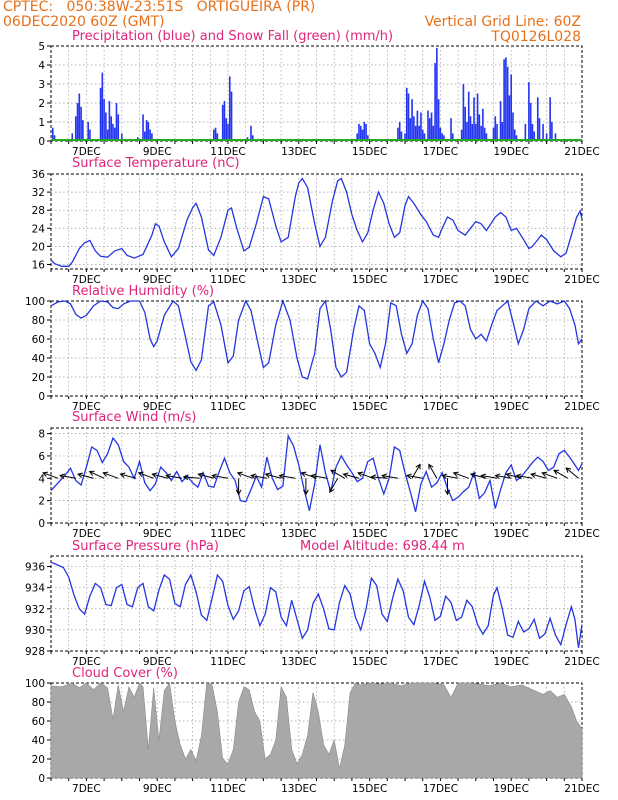  Describe the element at coordinates (41, 524) in the screenshot. I see `wind-ytick-label: 0` at that location.